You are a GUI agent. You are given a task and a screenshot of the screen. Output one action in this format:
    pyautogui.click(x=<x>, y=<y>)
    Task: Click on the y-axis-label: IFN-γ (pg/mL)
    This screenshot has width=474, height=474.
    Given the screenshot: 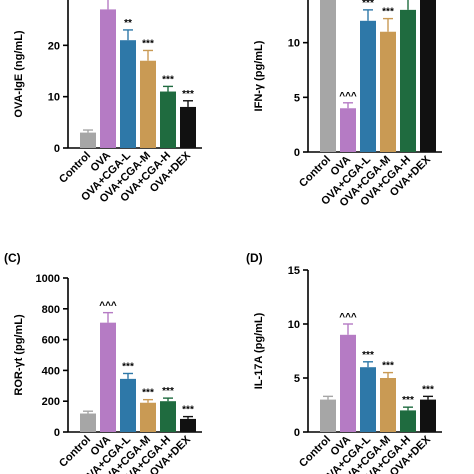 What is the action you would take?
    pyautogui.click(x=259, y=75)
    